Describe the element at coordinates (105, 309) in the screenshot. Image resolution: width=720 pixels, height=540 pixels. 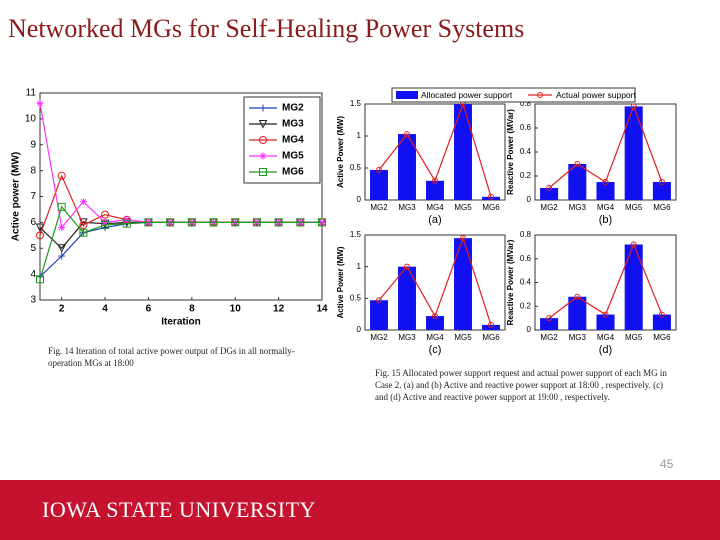
I see `x-tick-label: 4` at that location.